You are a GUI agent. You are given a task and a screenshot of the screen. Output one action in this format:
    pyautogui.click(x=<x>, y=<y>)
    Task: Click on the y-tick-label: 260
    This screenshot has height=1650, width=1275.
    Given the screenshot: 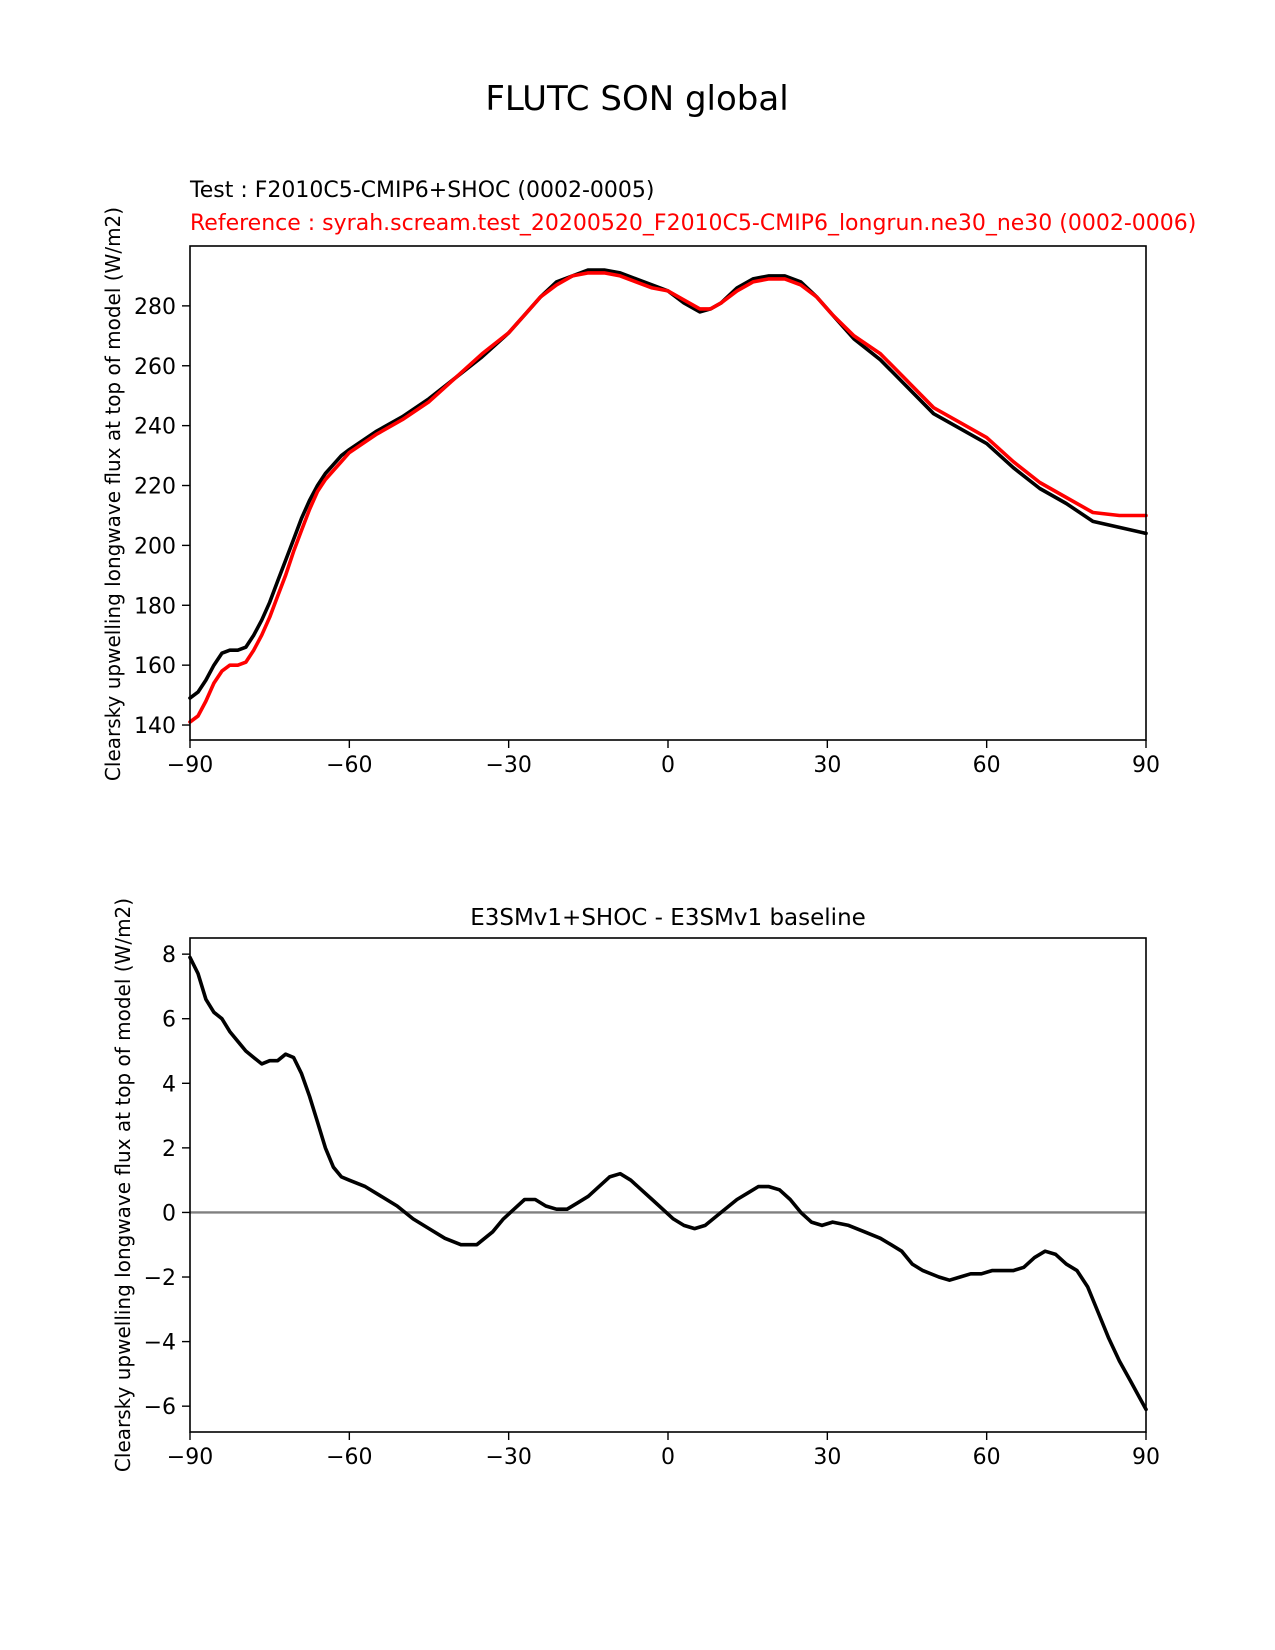 What is the action you would take?
    pyautogui.click(x=155, y=367)
    